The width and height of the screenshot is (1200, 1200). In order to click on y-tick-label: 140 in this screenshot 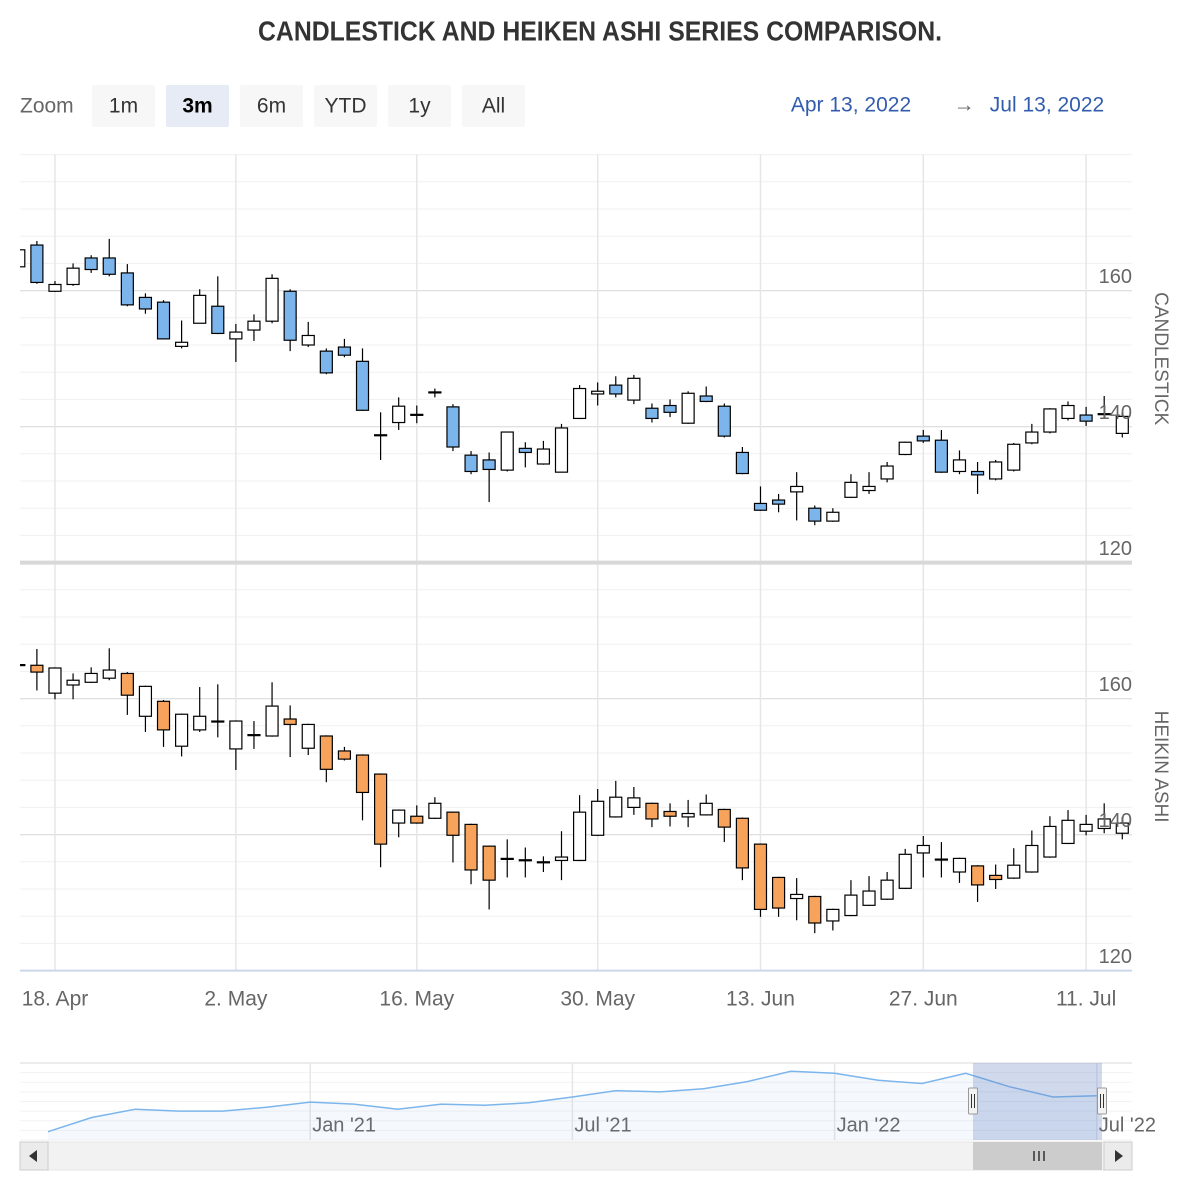, I will do `click(1115, 413)`.